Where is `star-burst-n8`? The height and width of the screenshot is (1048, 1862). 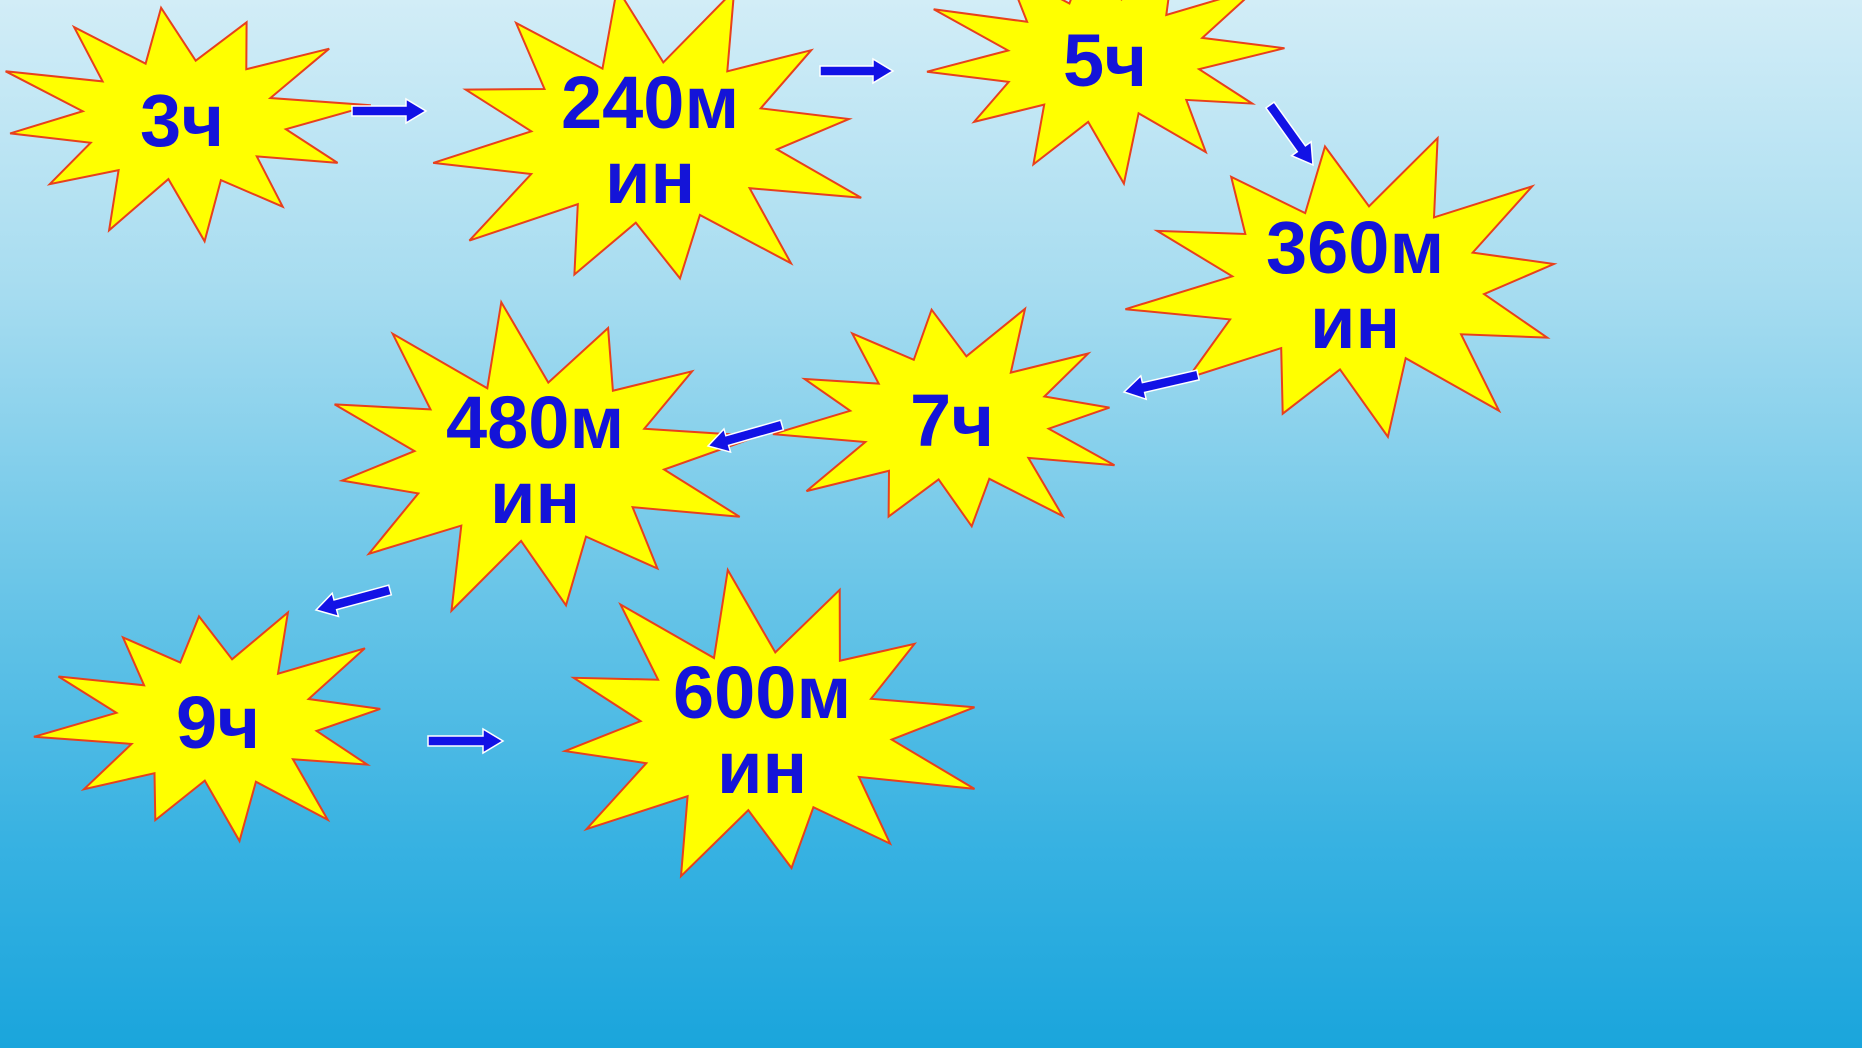 star-burst-n8 is located at coordinates (768, 723).